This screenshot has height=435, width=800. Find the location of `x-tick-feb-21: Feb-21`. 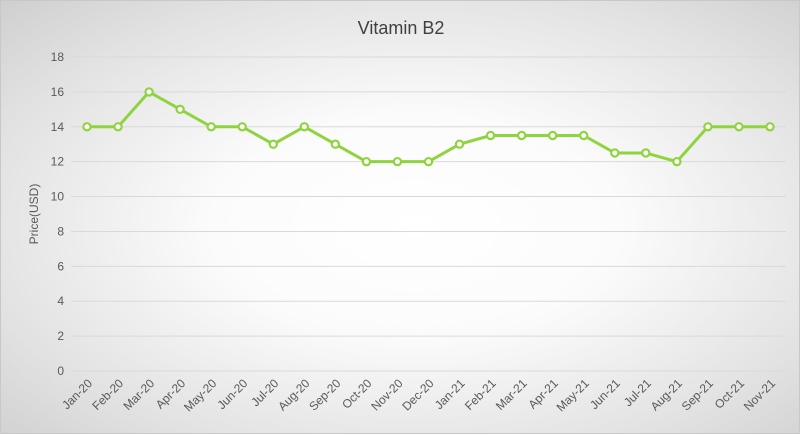

x-tick-feb-21: Feb-21 is located at coordinates (480, 394).